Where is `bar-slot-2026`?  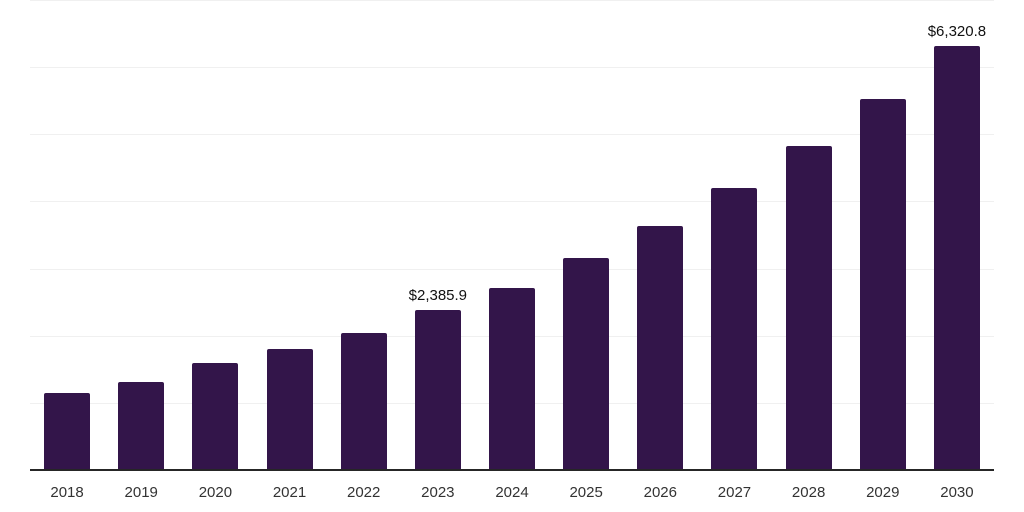
bar-slot-2026 is located at coordinates (660, 235).